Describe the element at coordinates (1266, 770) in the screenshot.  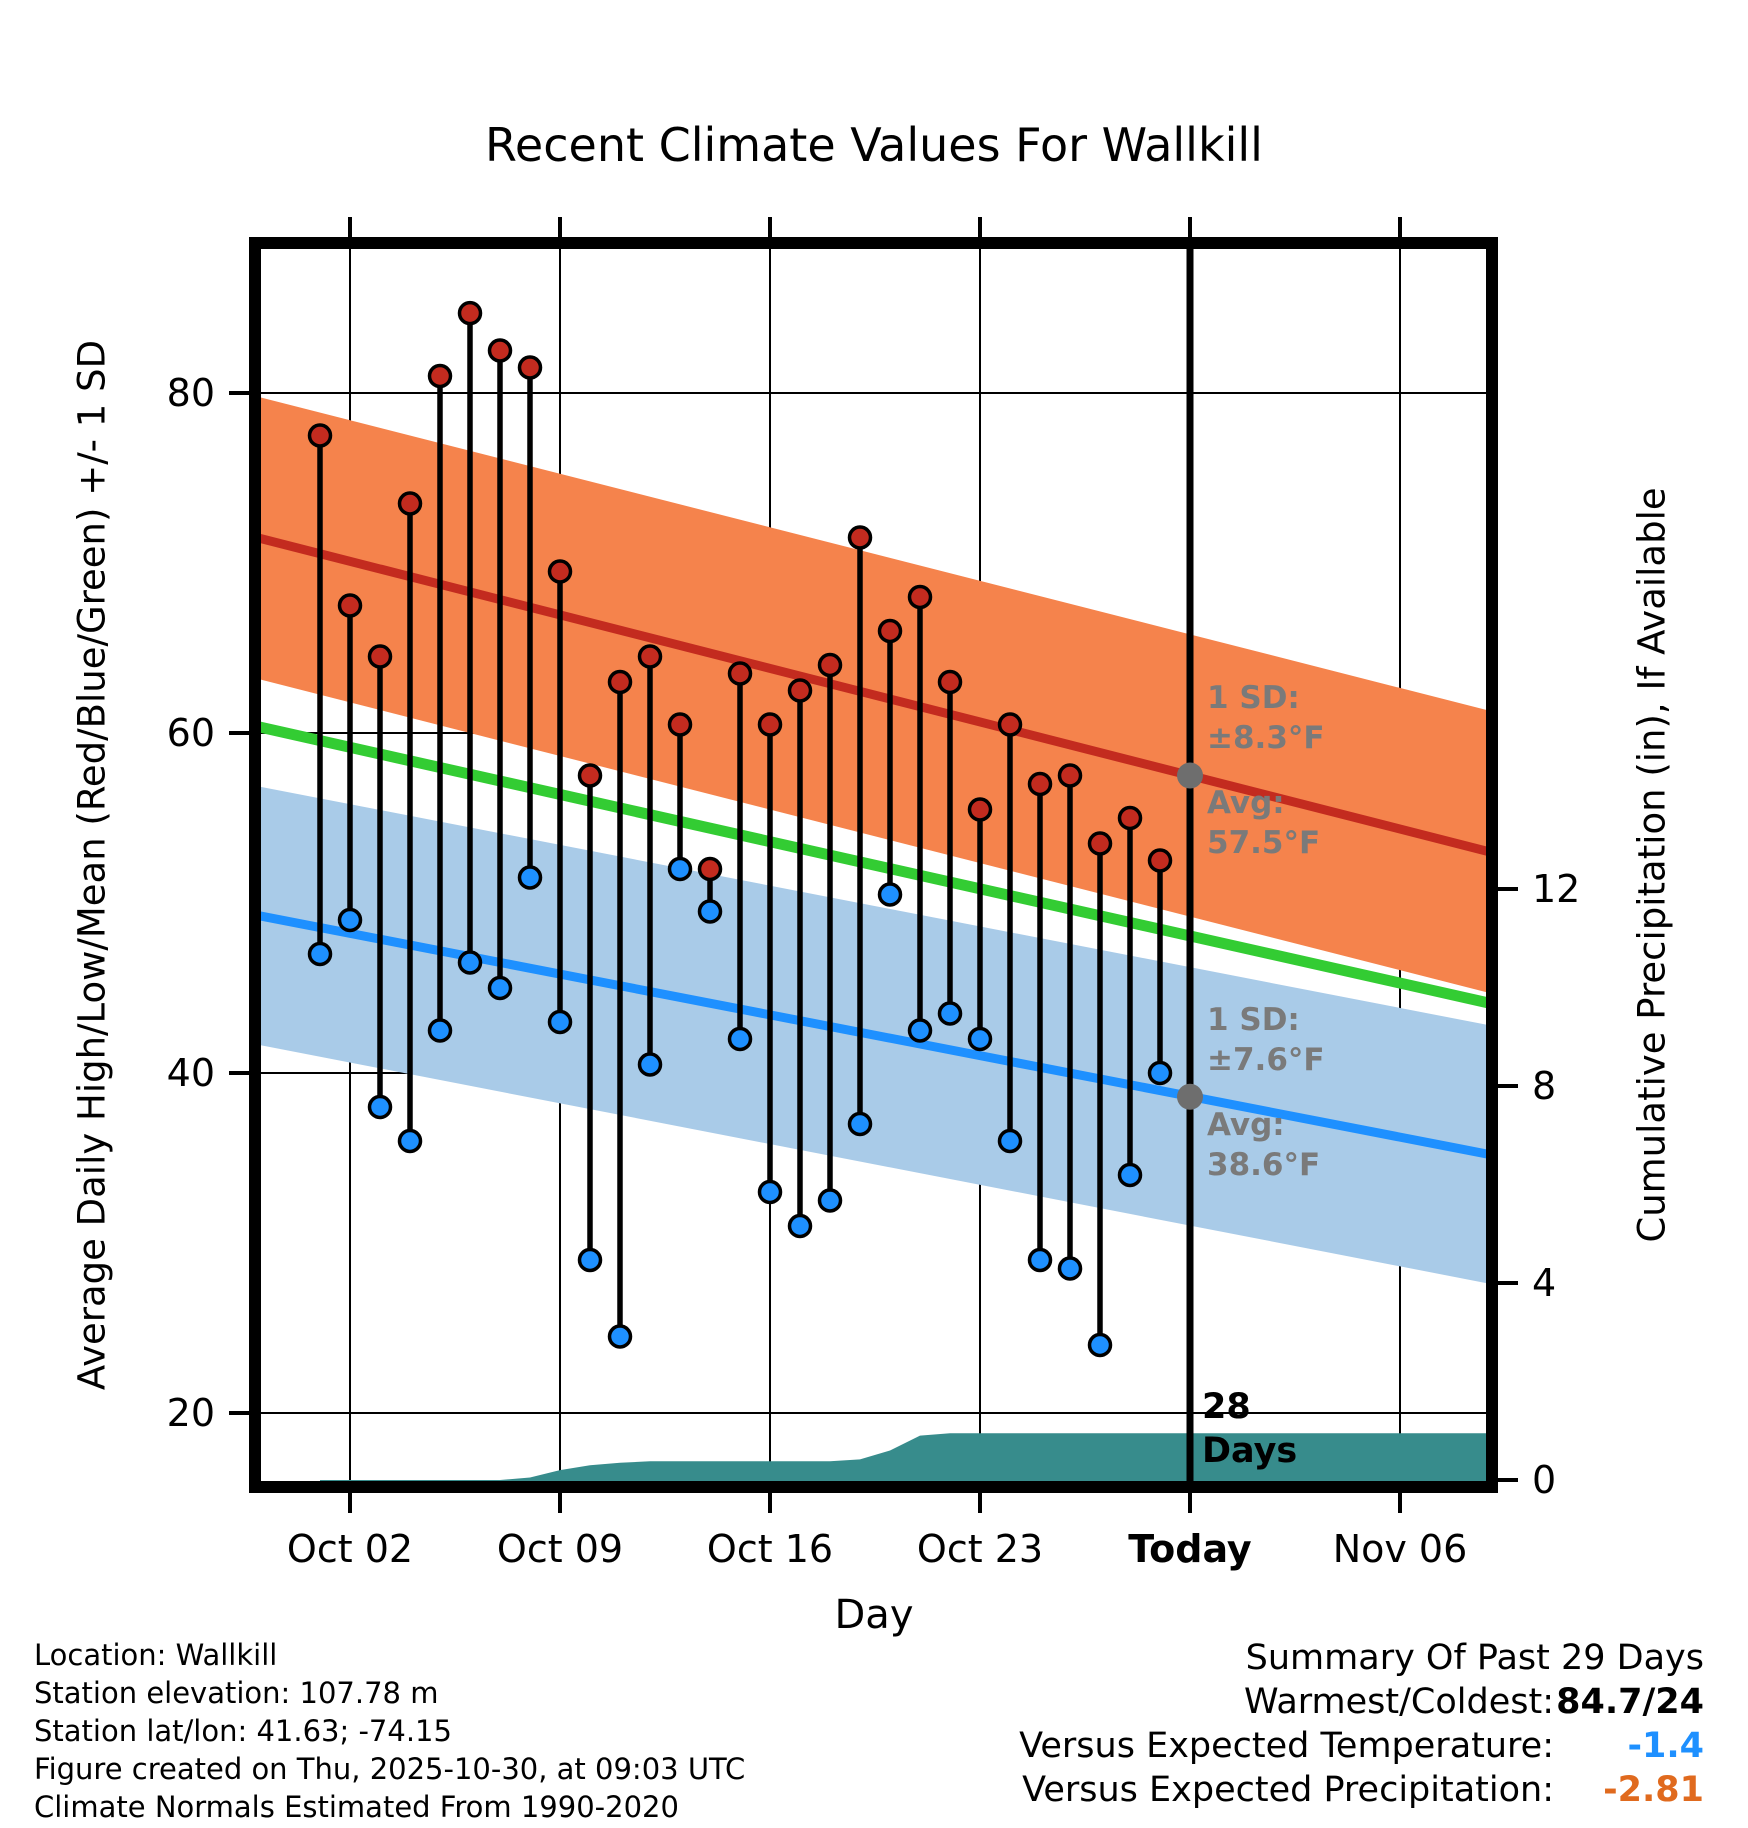
I see `high-normals-annotation: 1 SD: ±8.3°F Avg: 57.5°F` at that location.